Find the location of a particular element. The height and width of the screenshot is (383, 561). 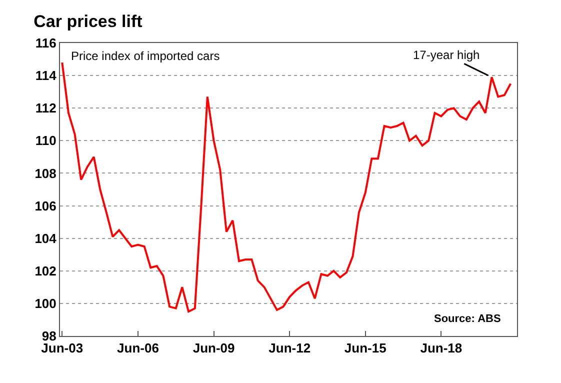

y-tick-label: 114 is located at coordinates (46, 76).